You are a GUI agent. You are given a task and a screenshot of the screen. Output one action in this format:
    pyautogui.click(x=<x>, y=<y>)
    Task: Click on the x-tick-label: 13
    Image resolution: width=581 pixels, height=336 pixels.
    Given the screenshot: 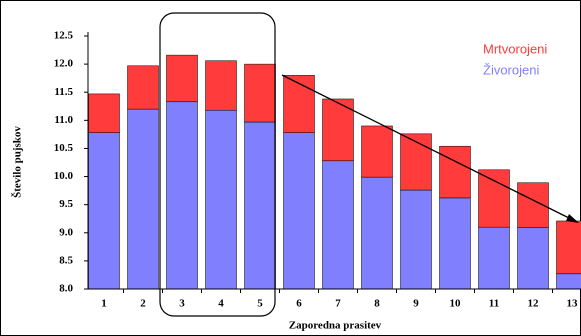 What is the action you would take?
    pyautogui.click(x=573, y=304)
    